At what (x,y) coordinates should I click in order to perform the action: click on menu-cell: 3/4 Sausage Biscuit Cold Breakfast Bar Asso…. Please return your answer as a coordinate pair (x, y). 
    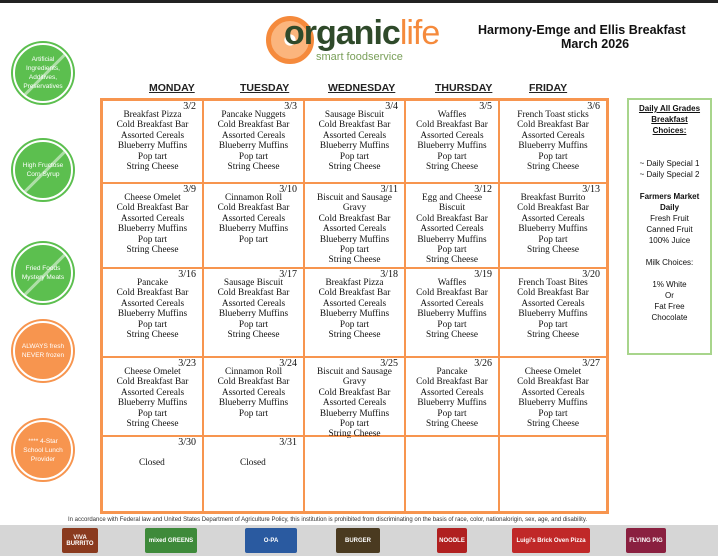
    Looking at the image, I should click on (354, 141).